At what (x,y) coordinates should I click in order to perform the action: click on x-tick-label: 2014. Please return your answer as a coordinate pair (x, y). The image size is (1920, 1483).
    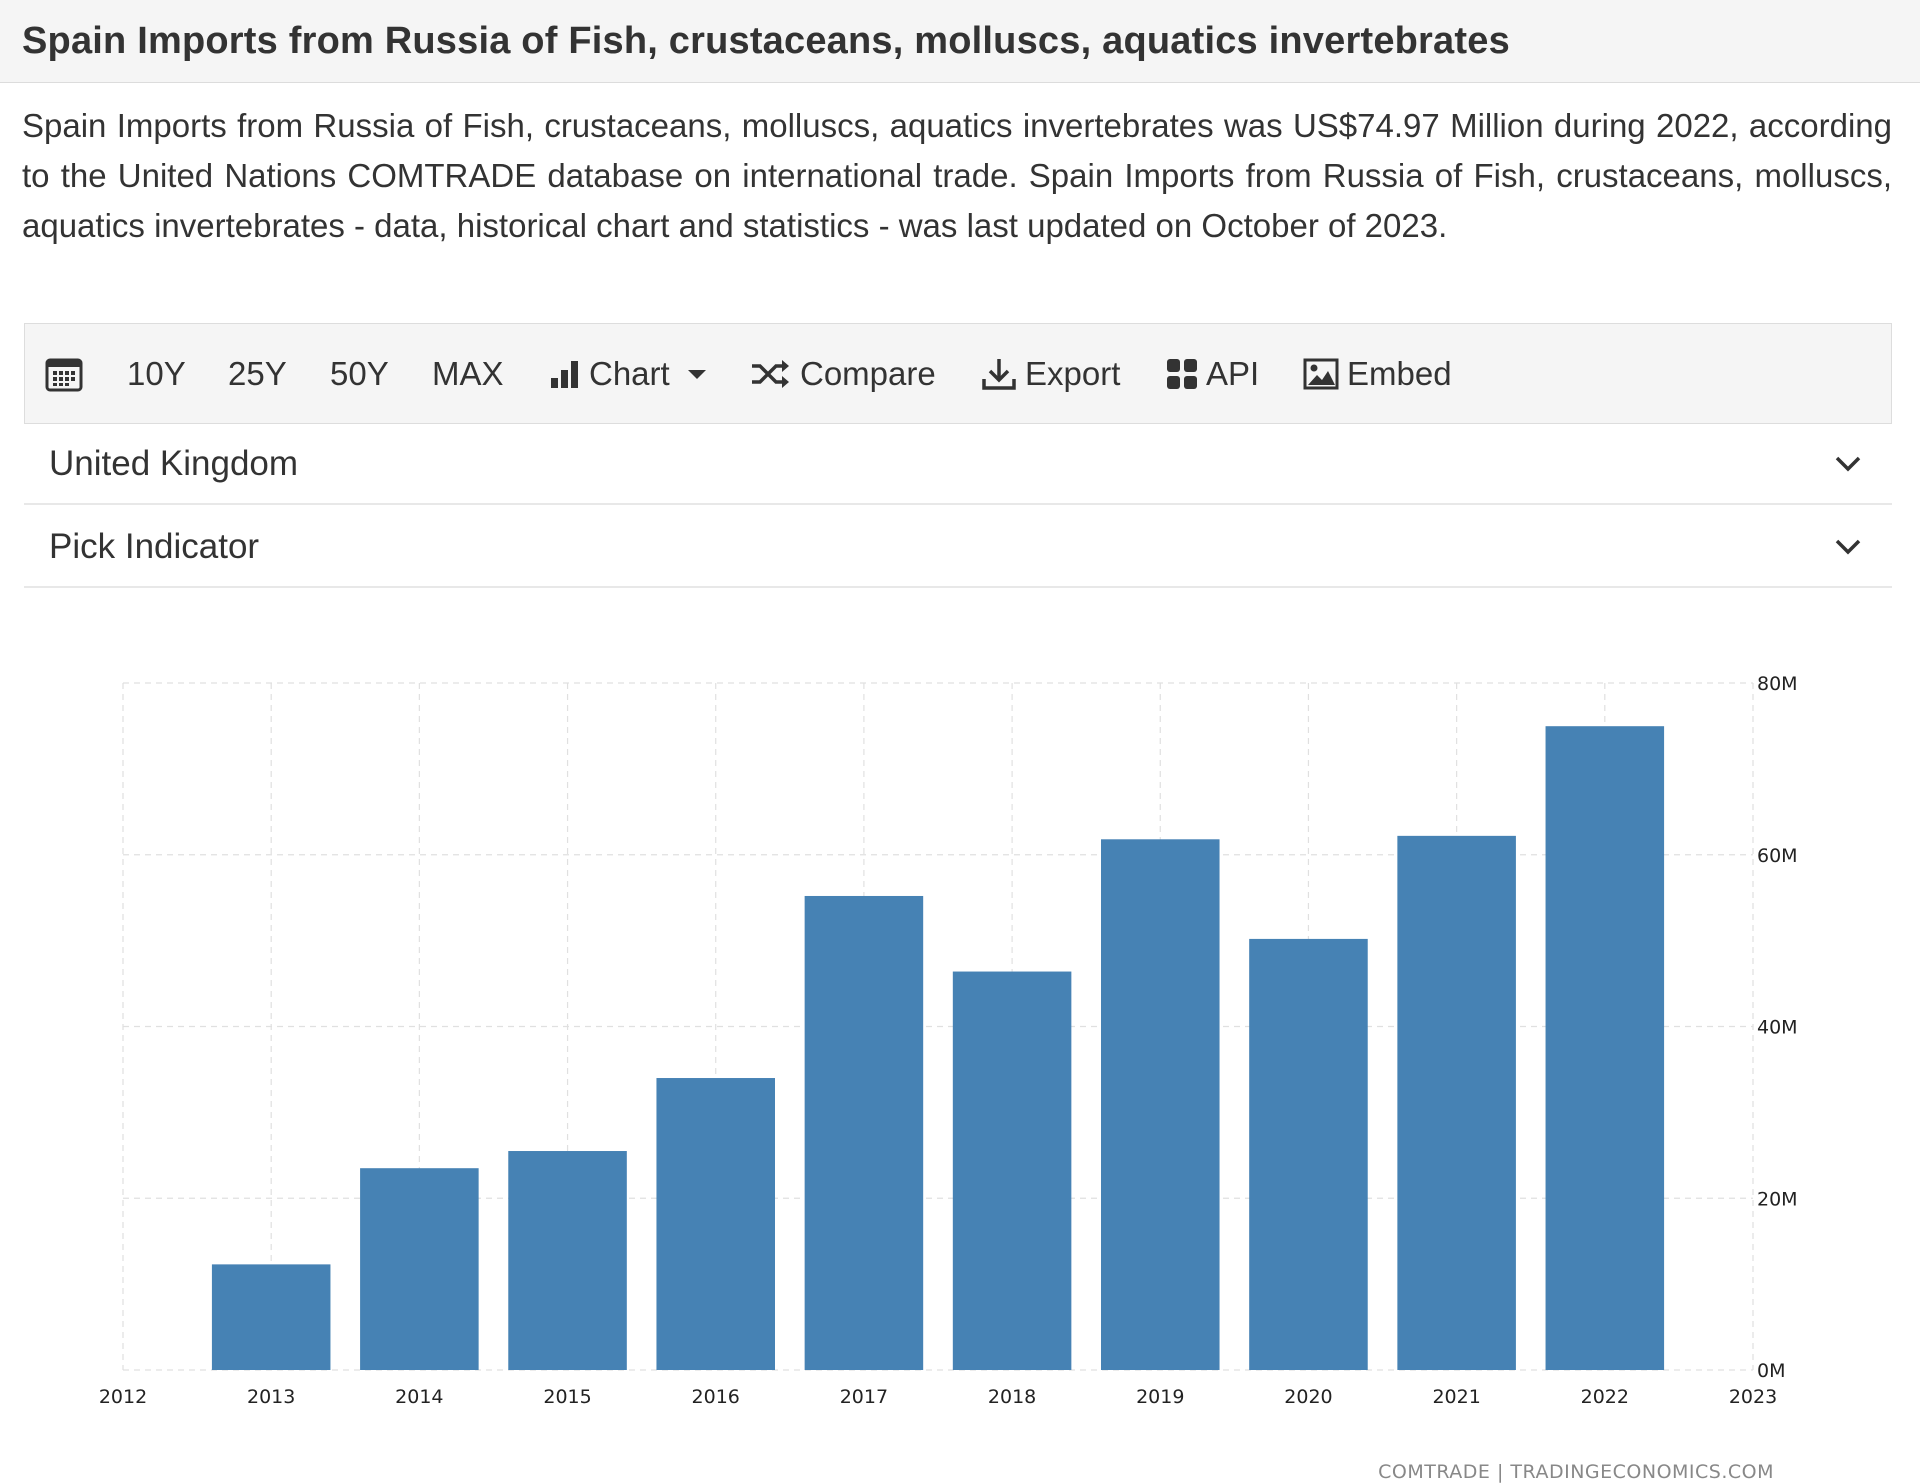
    Looking at the image, I should click on (419, 1397).